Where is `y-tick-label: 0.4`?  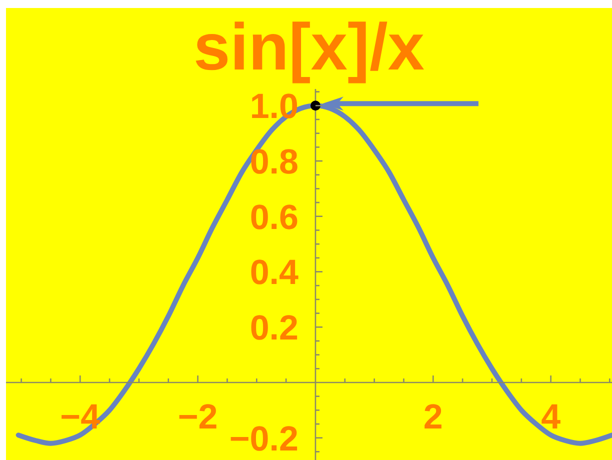
y-tick-label: 0.4 is located at coordinates (275, 272).